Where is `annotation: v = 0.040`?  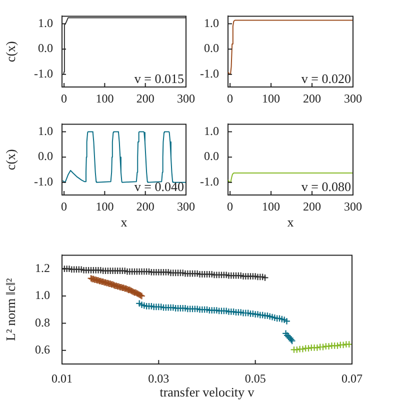
annotation: v = 0.040 is located at coordinates (159, 186).